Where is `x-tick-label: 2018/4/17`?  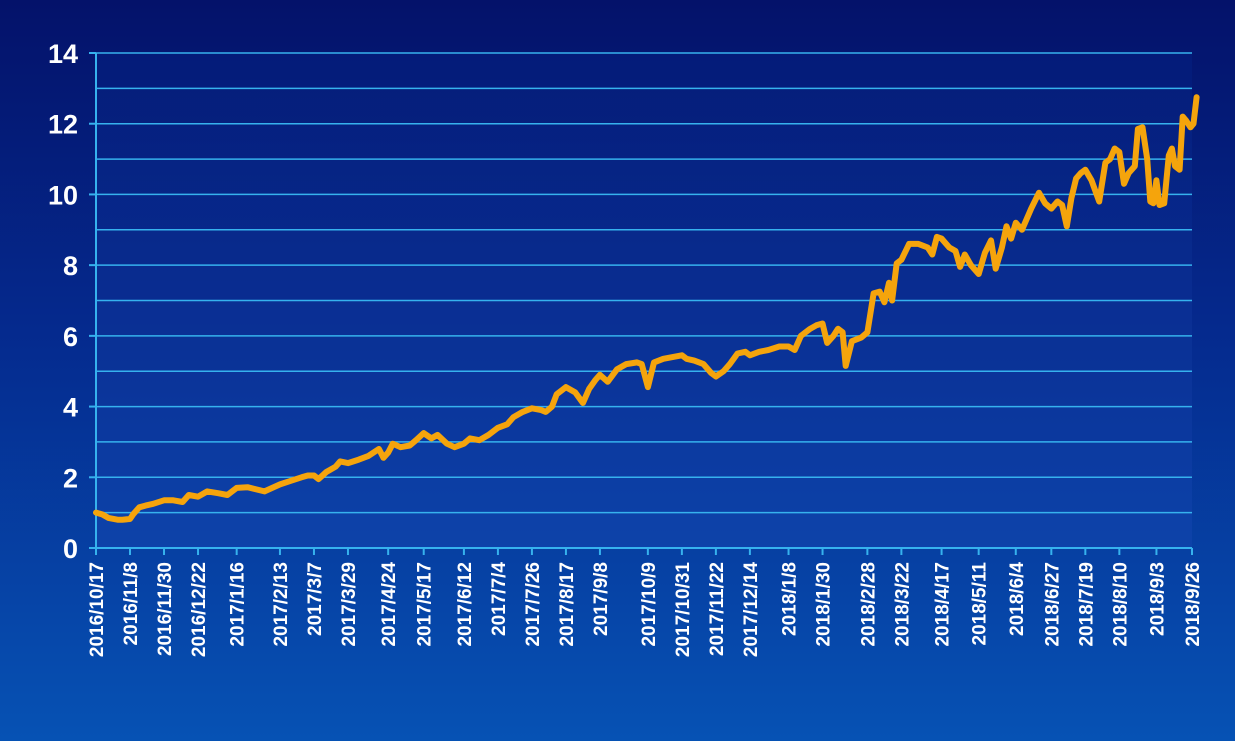
x-tick-label: 2018/4/17 is located at coordinates (943, 604).